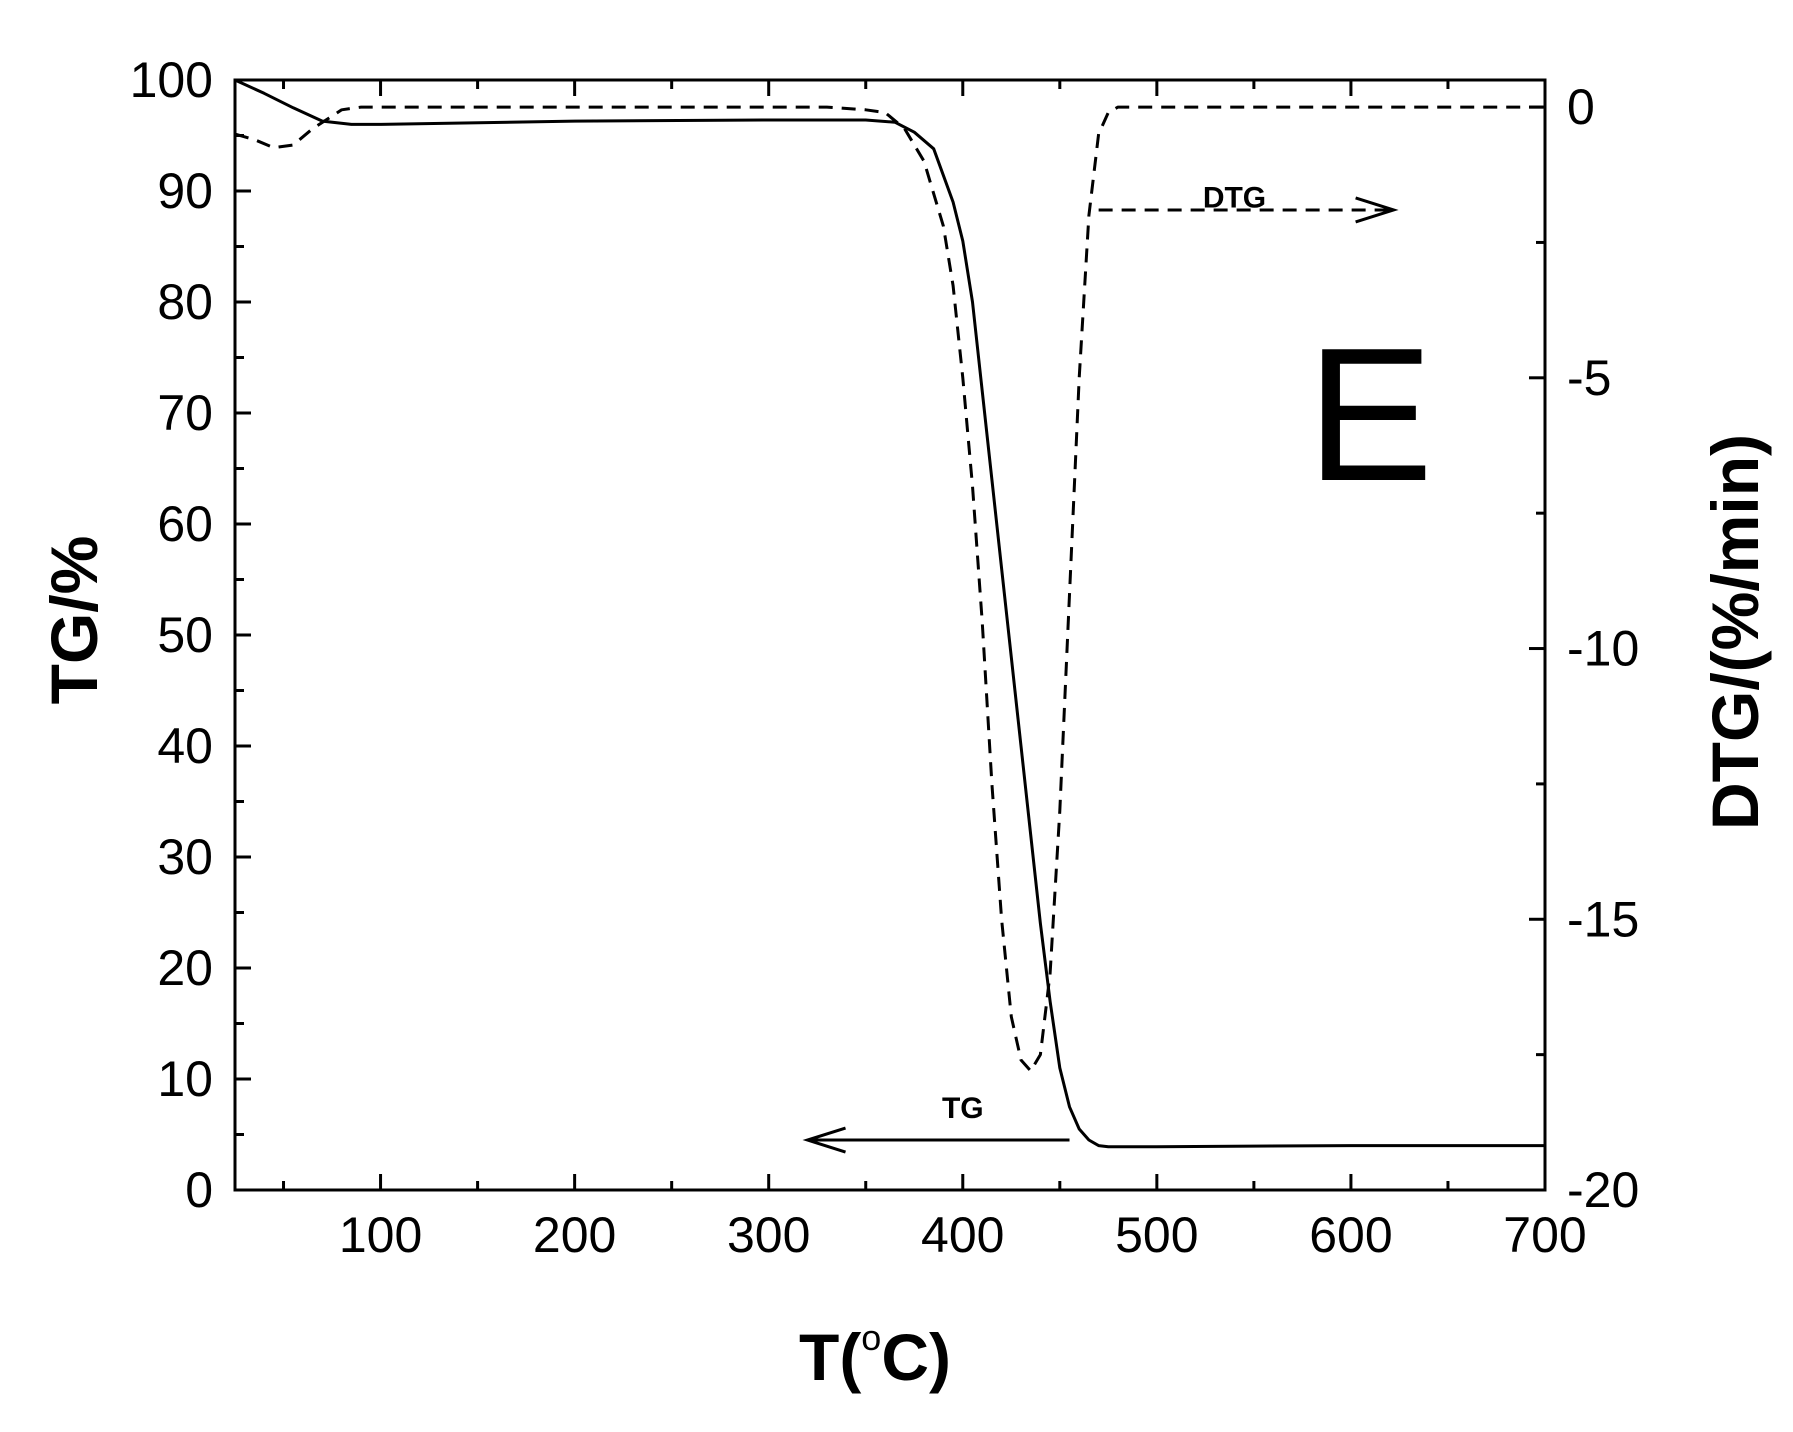 The height and width of the screenshot is (1432, 1793). What do you see at coordinates (185, 746) in the screenshot?
I see `y-left-tick-label: 40` at bounding box center [185, 746].